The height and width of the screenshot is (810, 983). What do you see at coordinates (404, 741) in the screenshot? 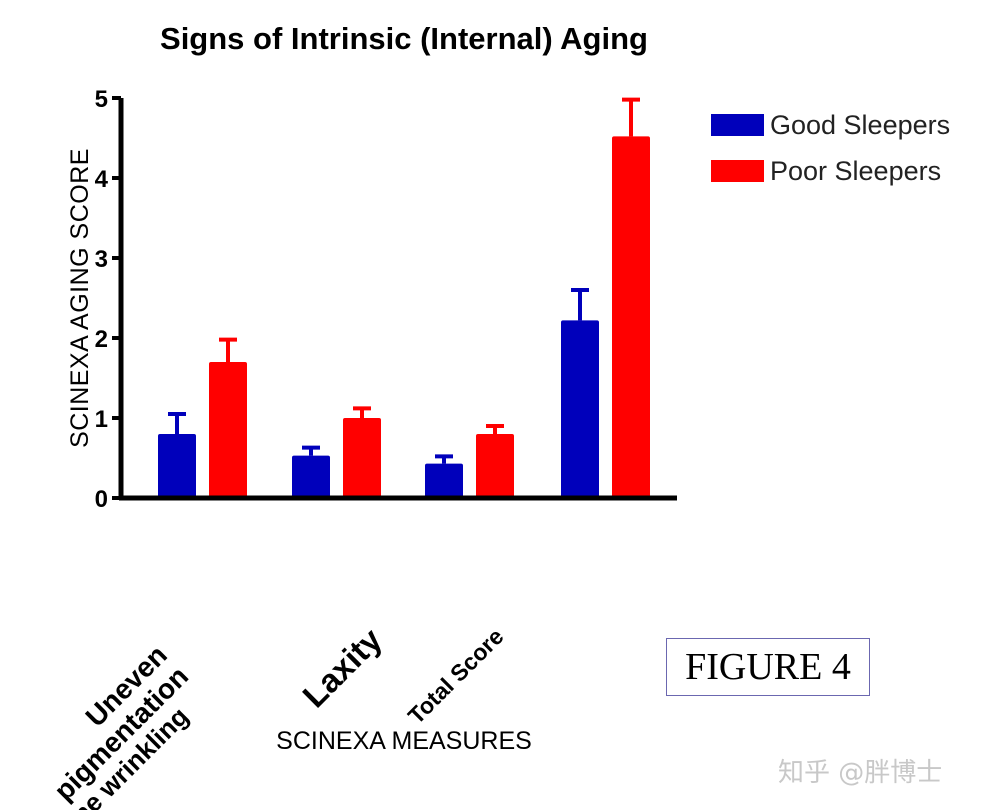
I see `x-axis-label: SCINEXA MEASURES` at bounding box center [404, 741].